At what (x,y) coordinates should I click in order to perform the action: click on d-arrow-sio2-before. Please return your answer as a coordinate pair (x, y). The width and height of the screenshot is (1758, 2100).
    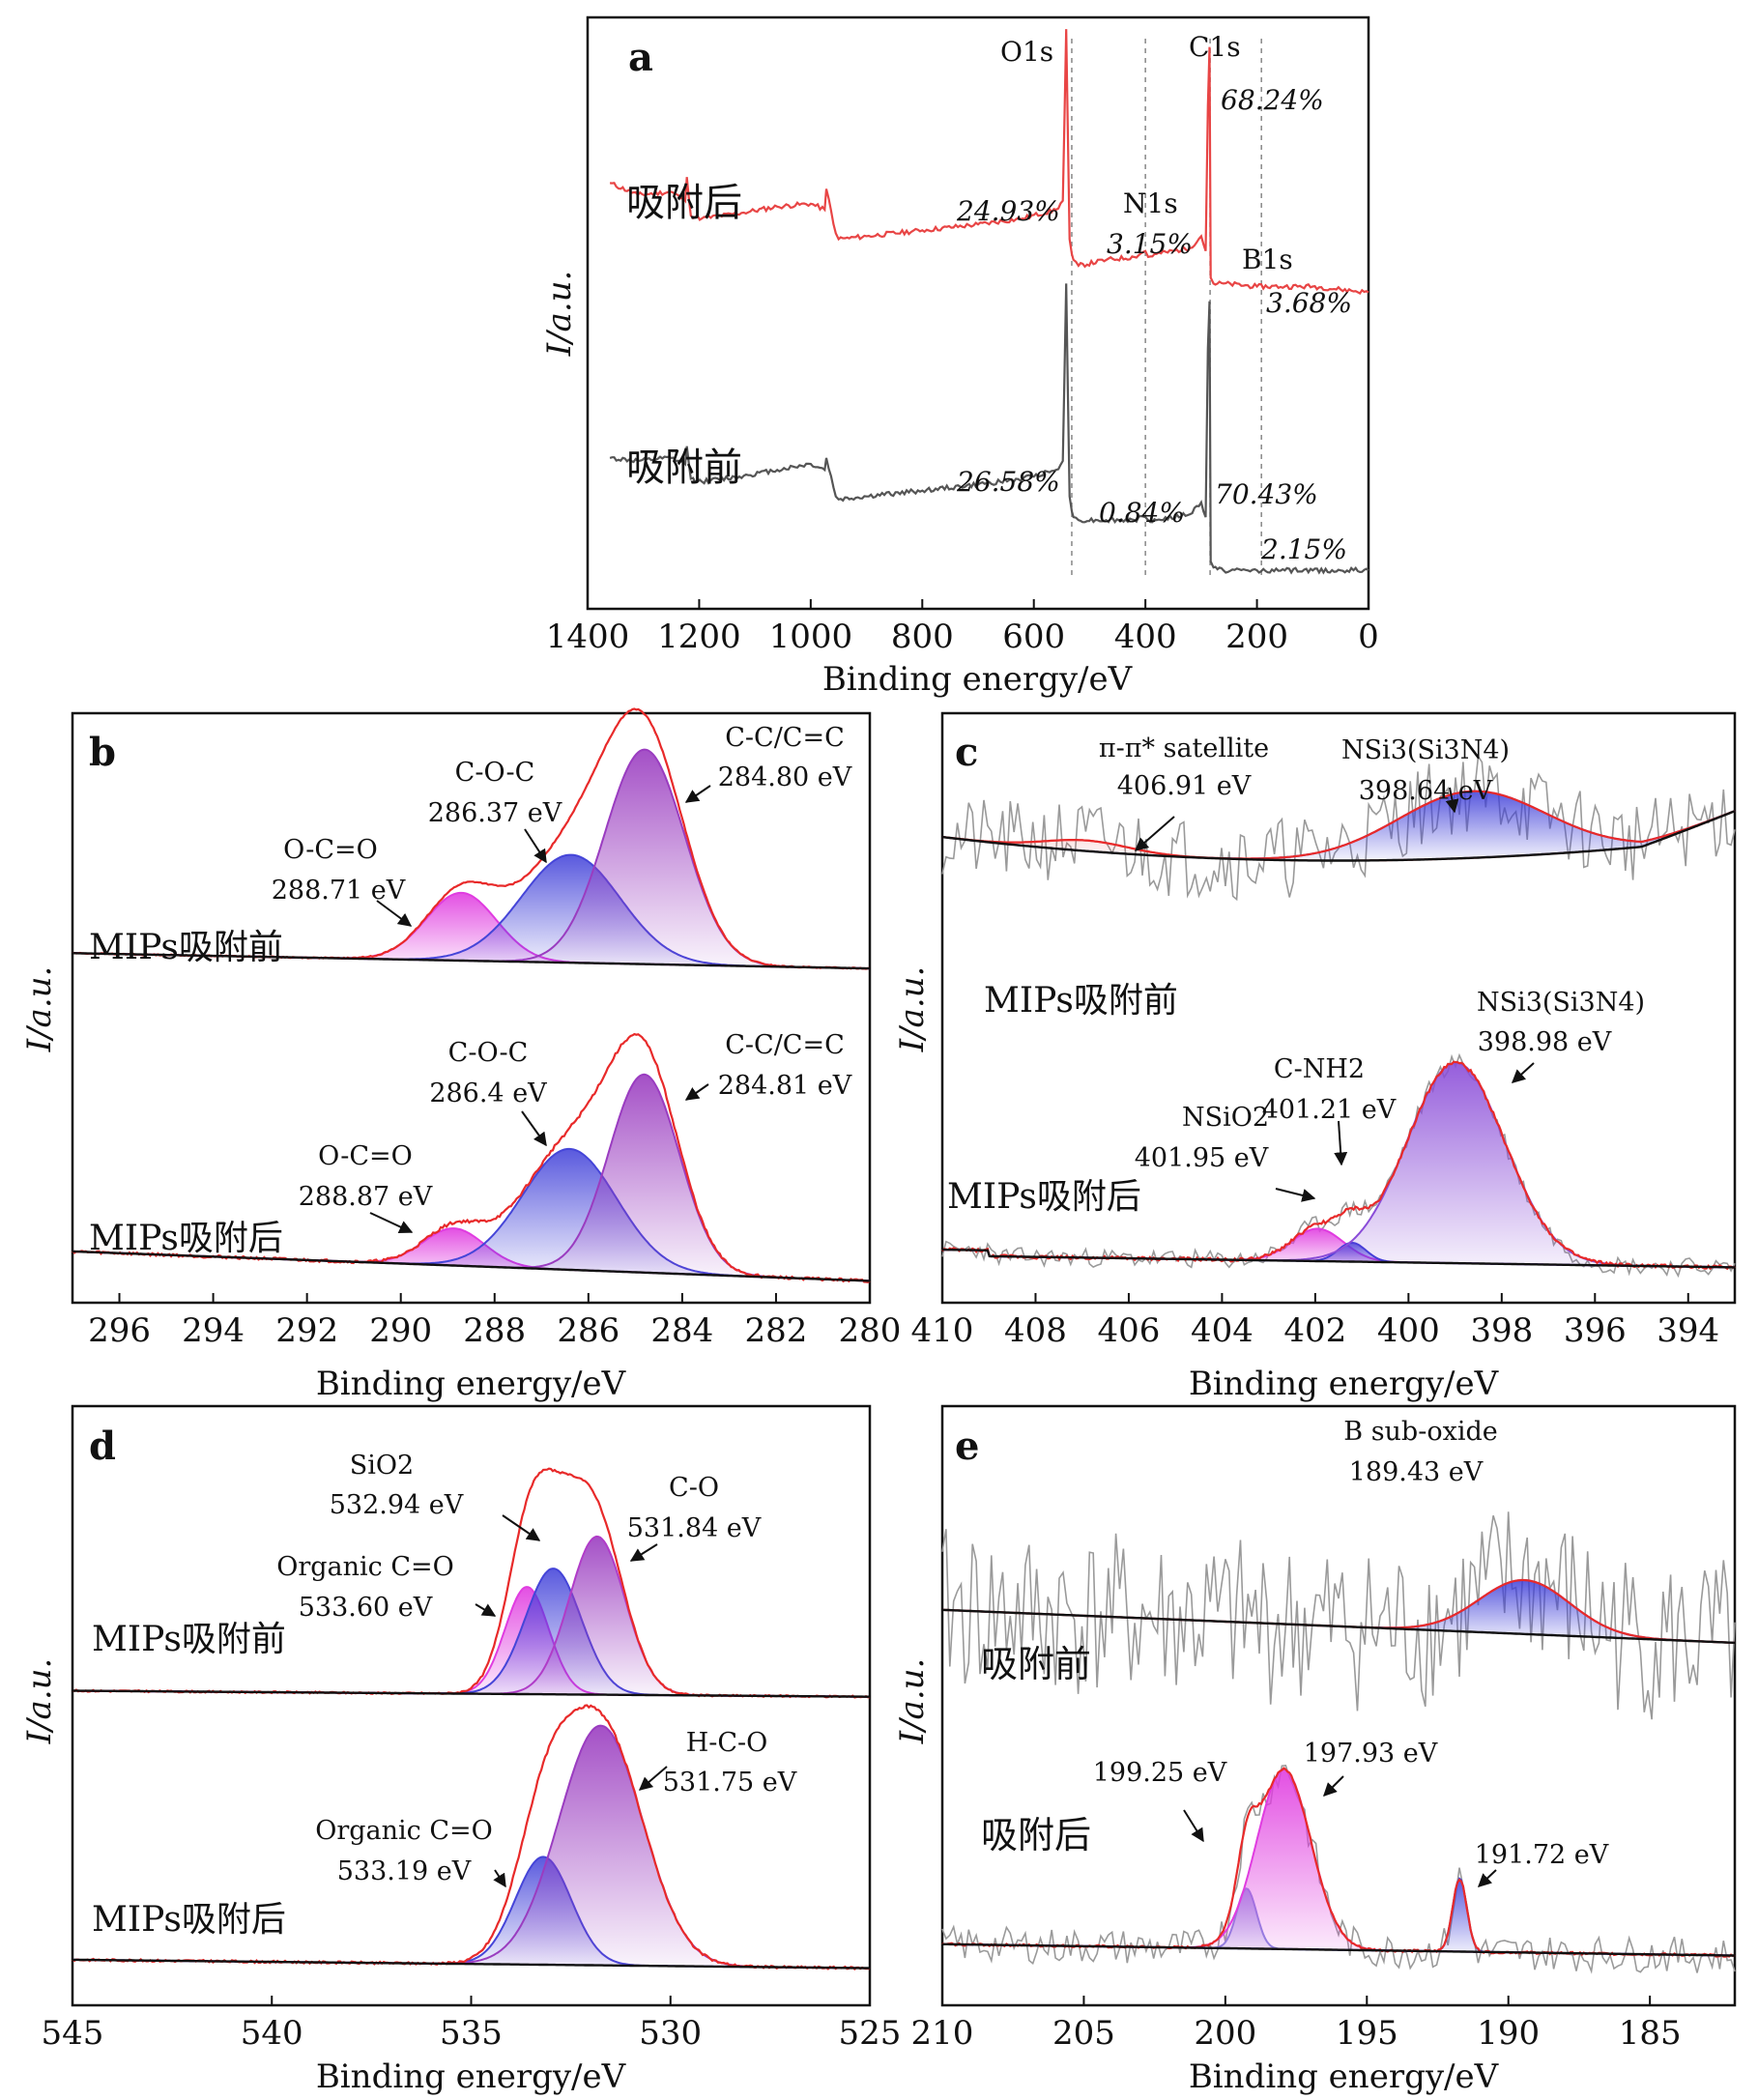
    Looking at the image, I should click on (521, 1527).